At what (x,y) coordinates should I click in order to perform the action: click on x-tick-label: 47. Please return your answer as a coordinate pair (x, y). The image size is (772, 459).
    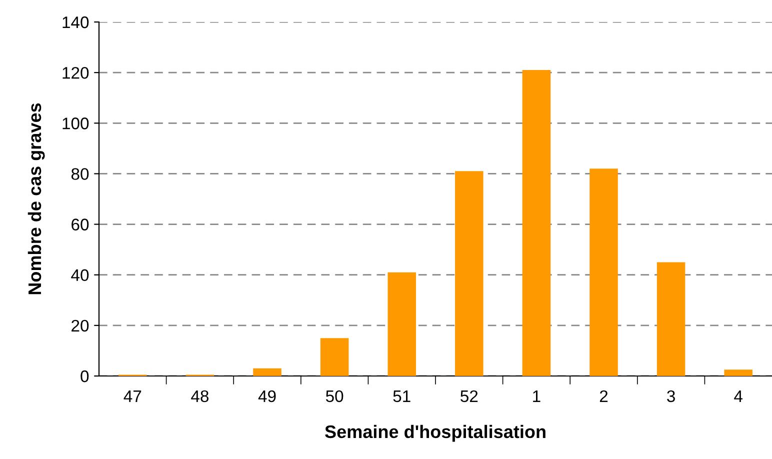
    Looking at the image, I should click on (133, 396).